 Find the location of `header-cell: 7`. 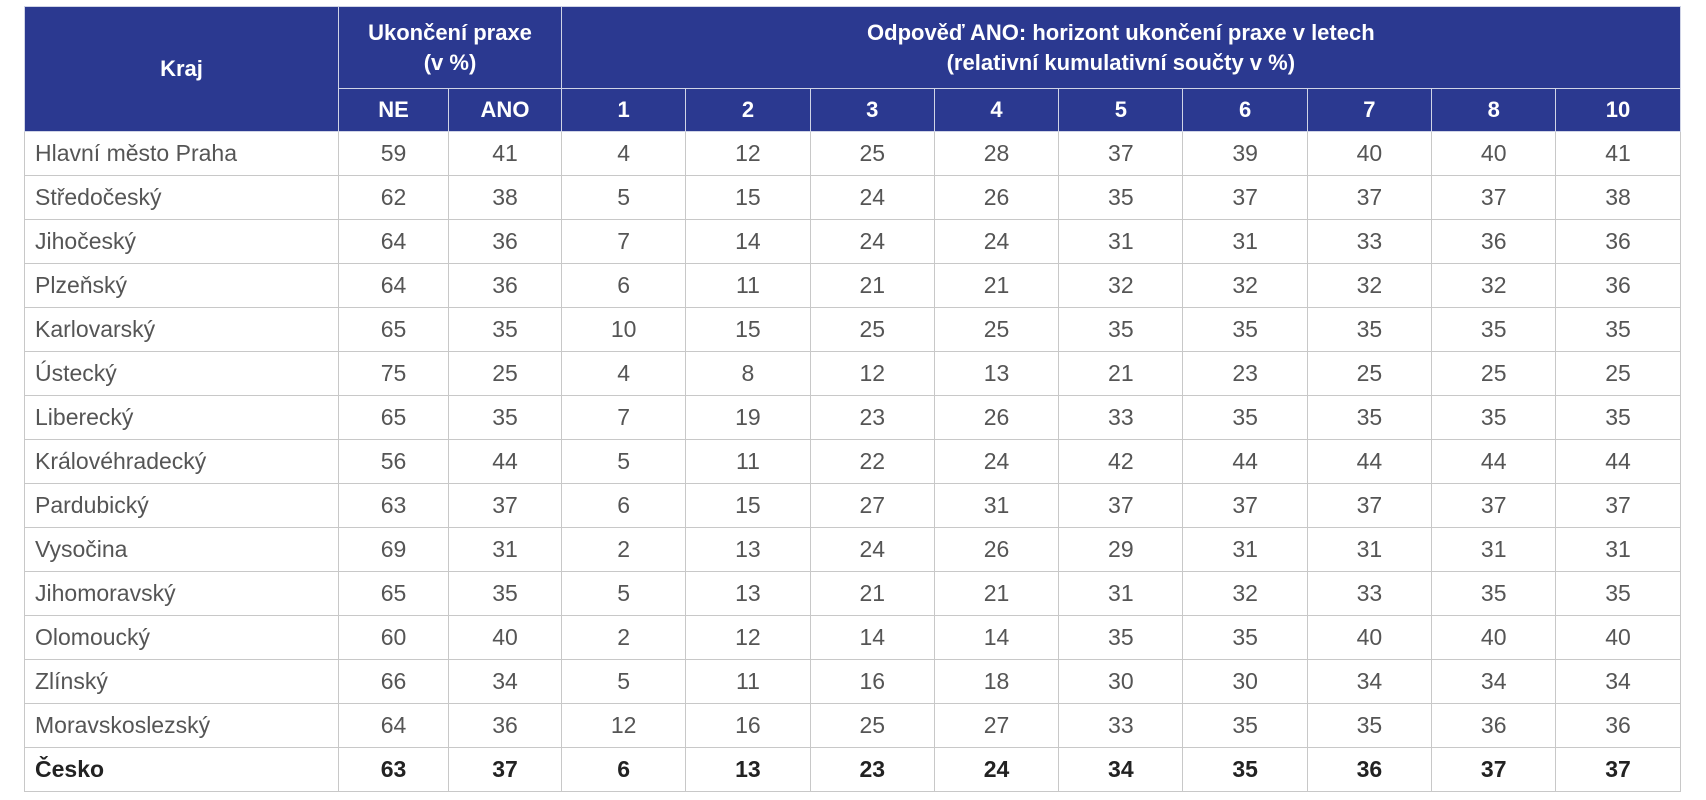

header-cell: 7 is located at coordinates (1369, 110).